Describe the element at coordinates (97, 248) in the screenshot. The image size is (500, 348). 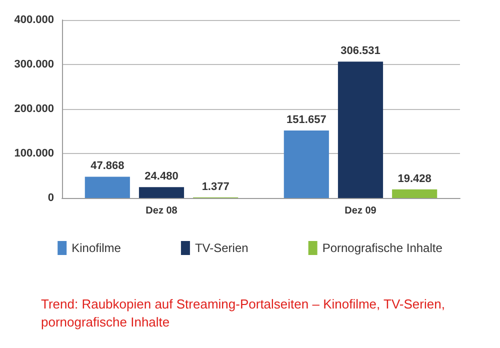
I see `legend-label: Kinofilme` at that location.